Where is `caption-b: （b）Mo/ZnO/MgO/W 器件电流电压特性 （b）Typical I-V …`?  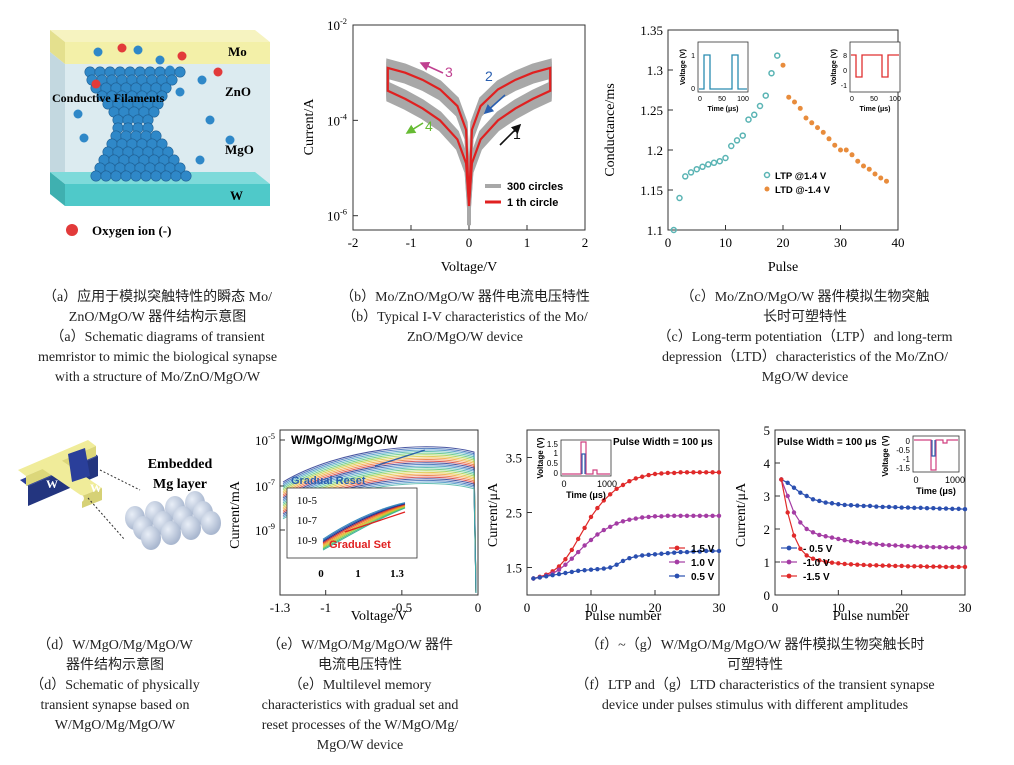 caption-b: （b）Mo/ZnO/MgO/W 器件电流电压特性 （b）Typical I-V … is located at coordinates (465, 317).